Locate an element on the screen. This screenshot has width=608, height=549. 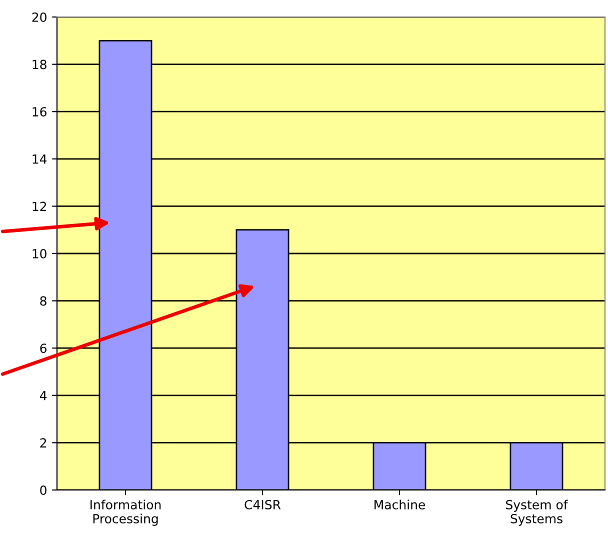
x-tick-label: C4ISR is located at coordinates (262, 505).